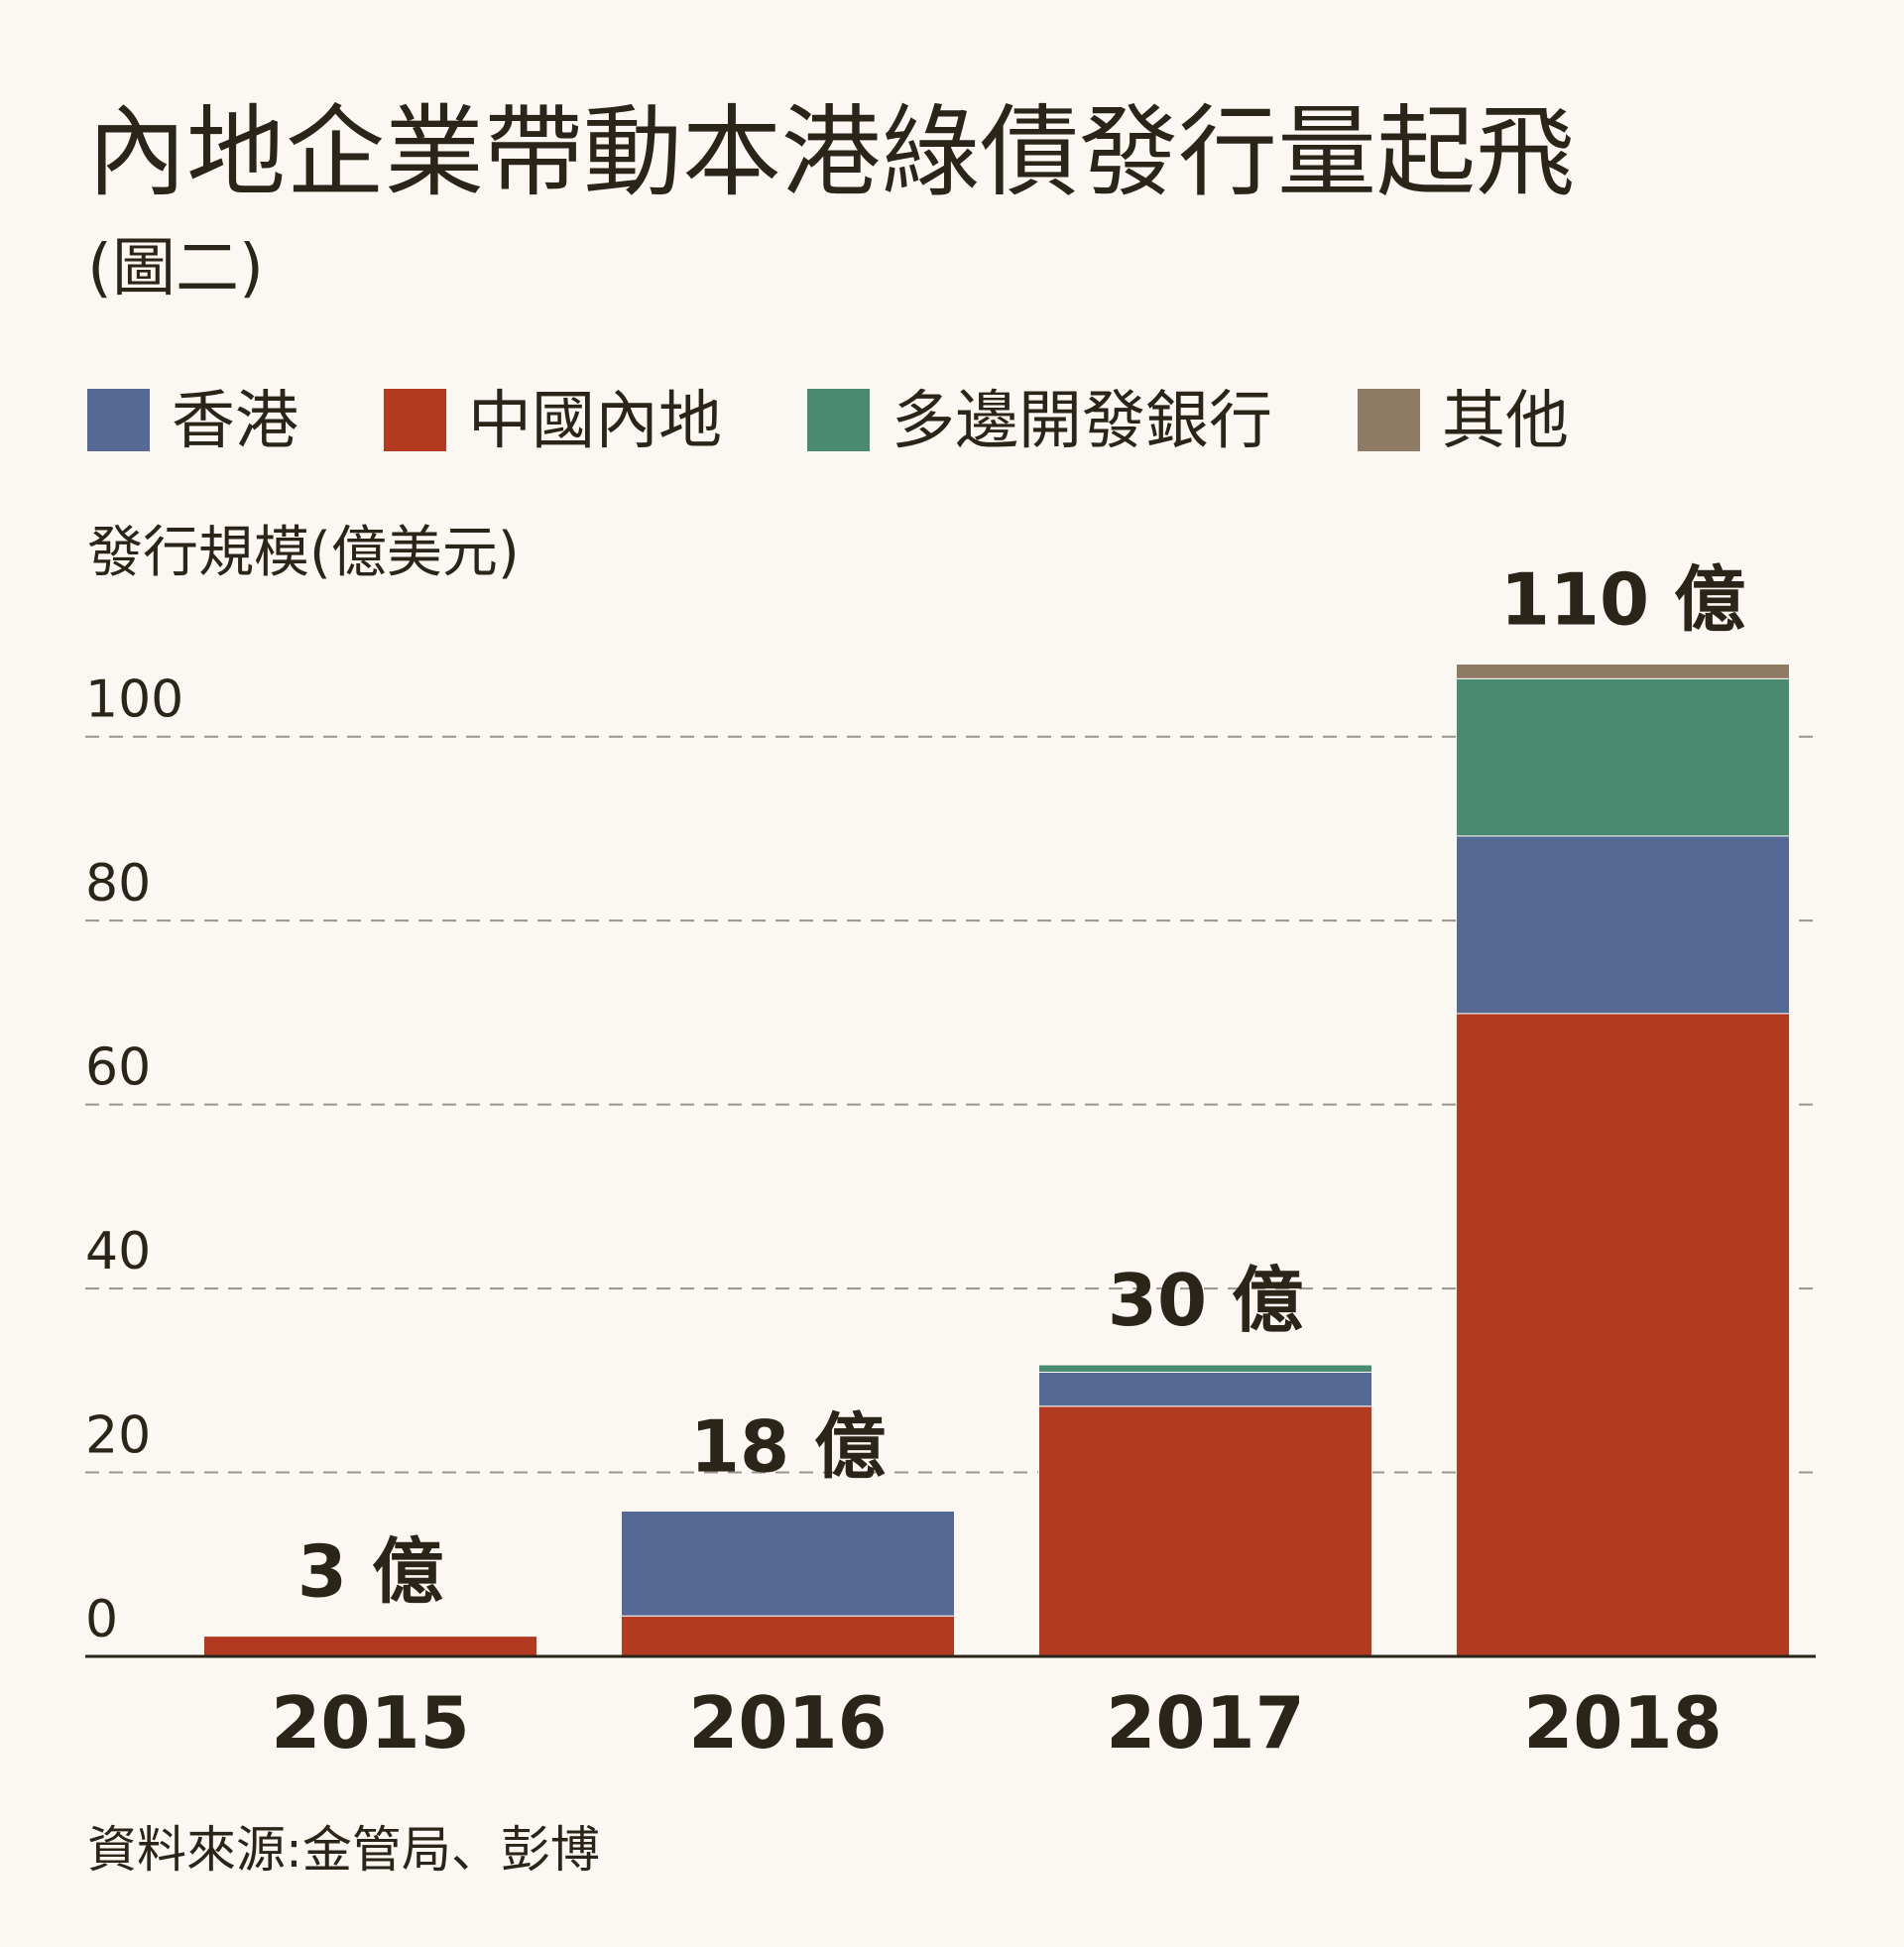 The image size is (1904, 1947). What do you see at coordinates (595, 421) in the screenshot?
I see `legend-label: 中國內地` at bounding box center [595, 421].